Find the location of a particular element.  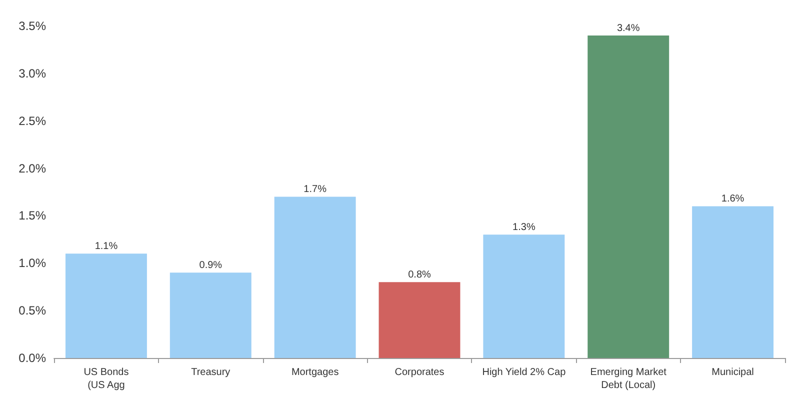

y-tick-label: 2.5% is located at coordinates (32, 121).